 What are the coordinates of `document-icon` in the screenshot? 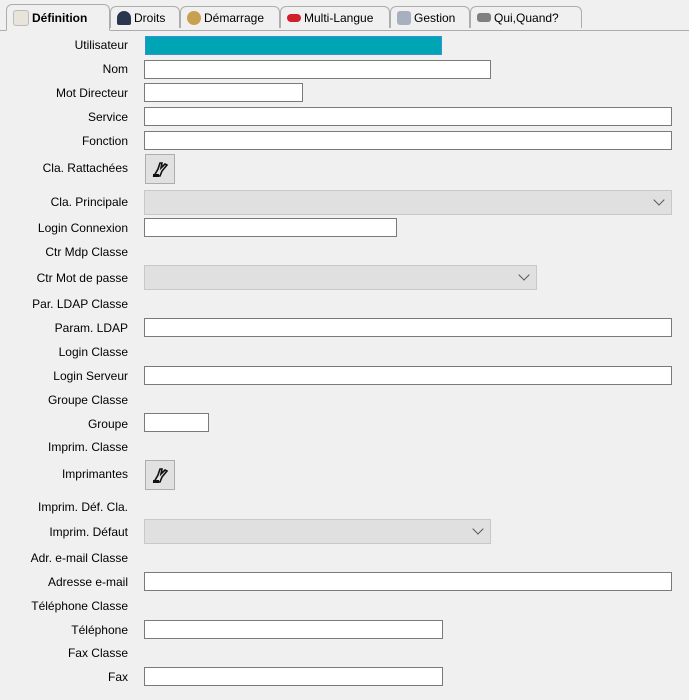 It's located at (21, 17).